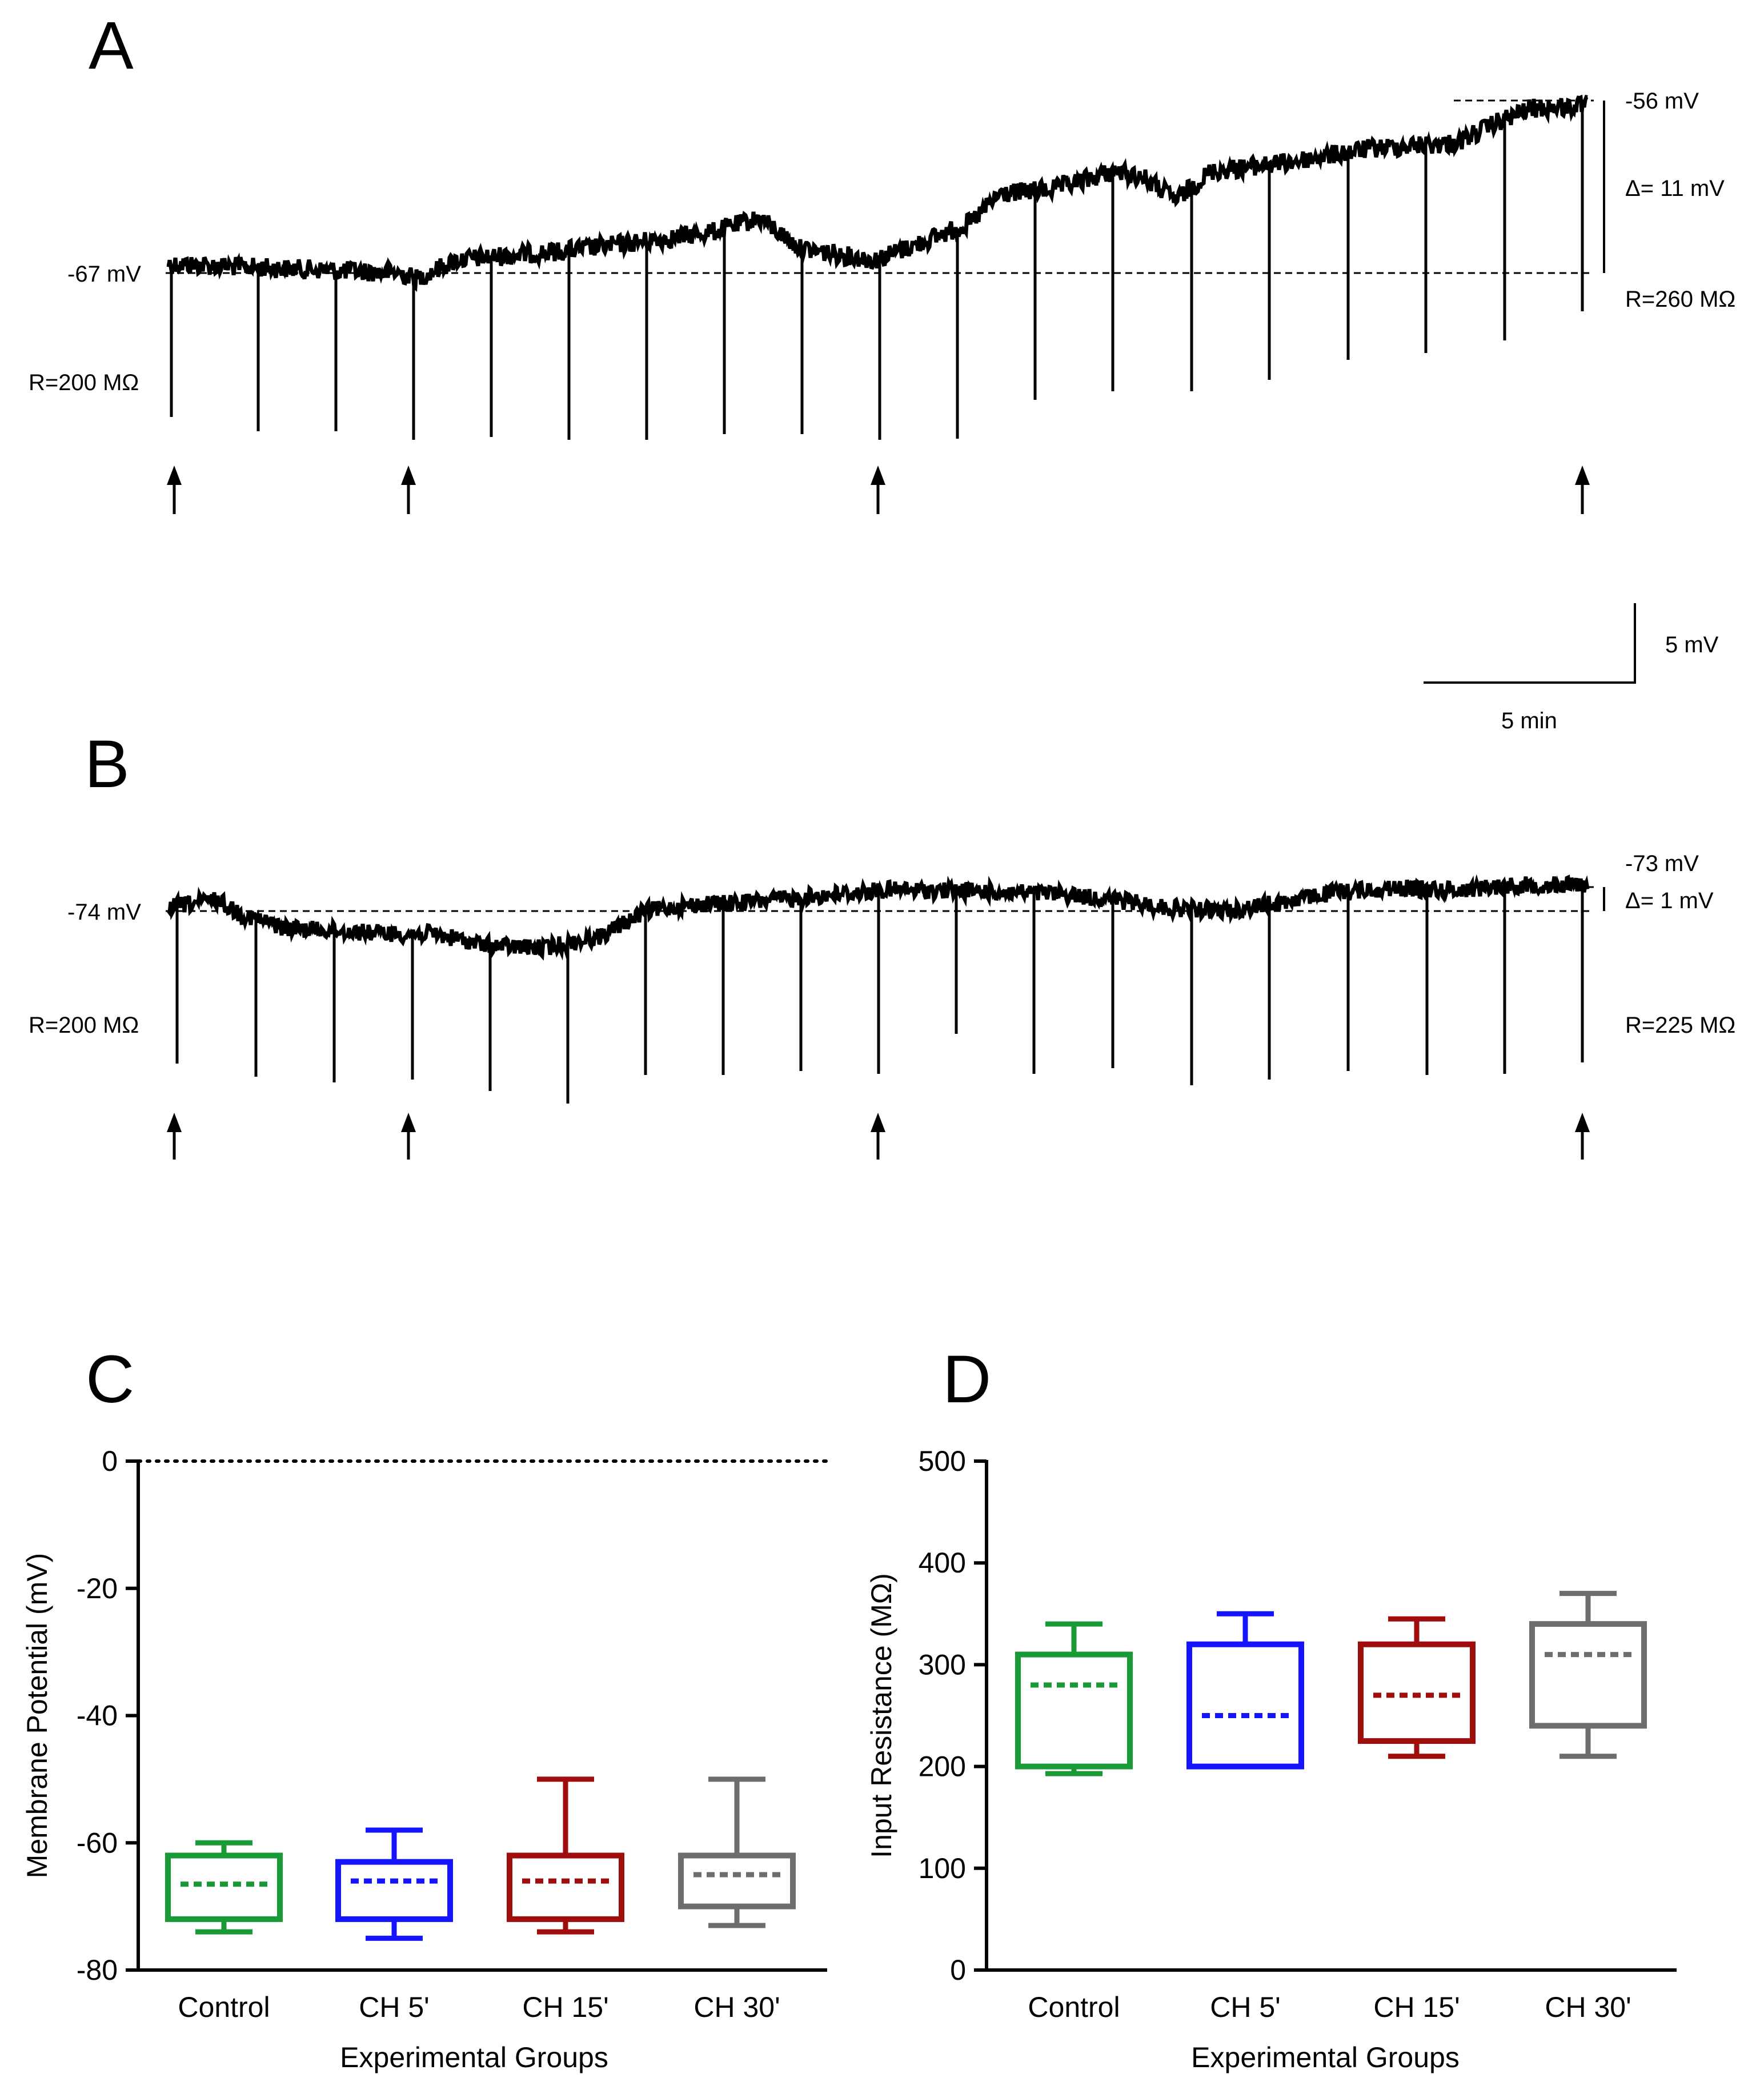 The height and width of the screenshot is (2094, 1764). I want to click on delta-b: Δ= 1 mV, so click(1670, 901).